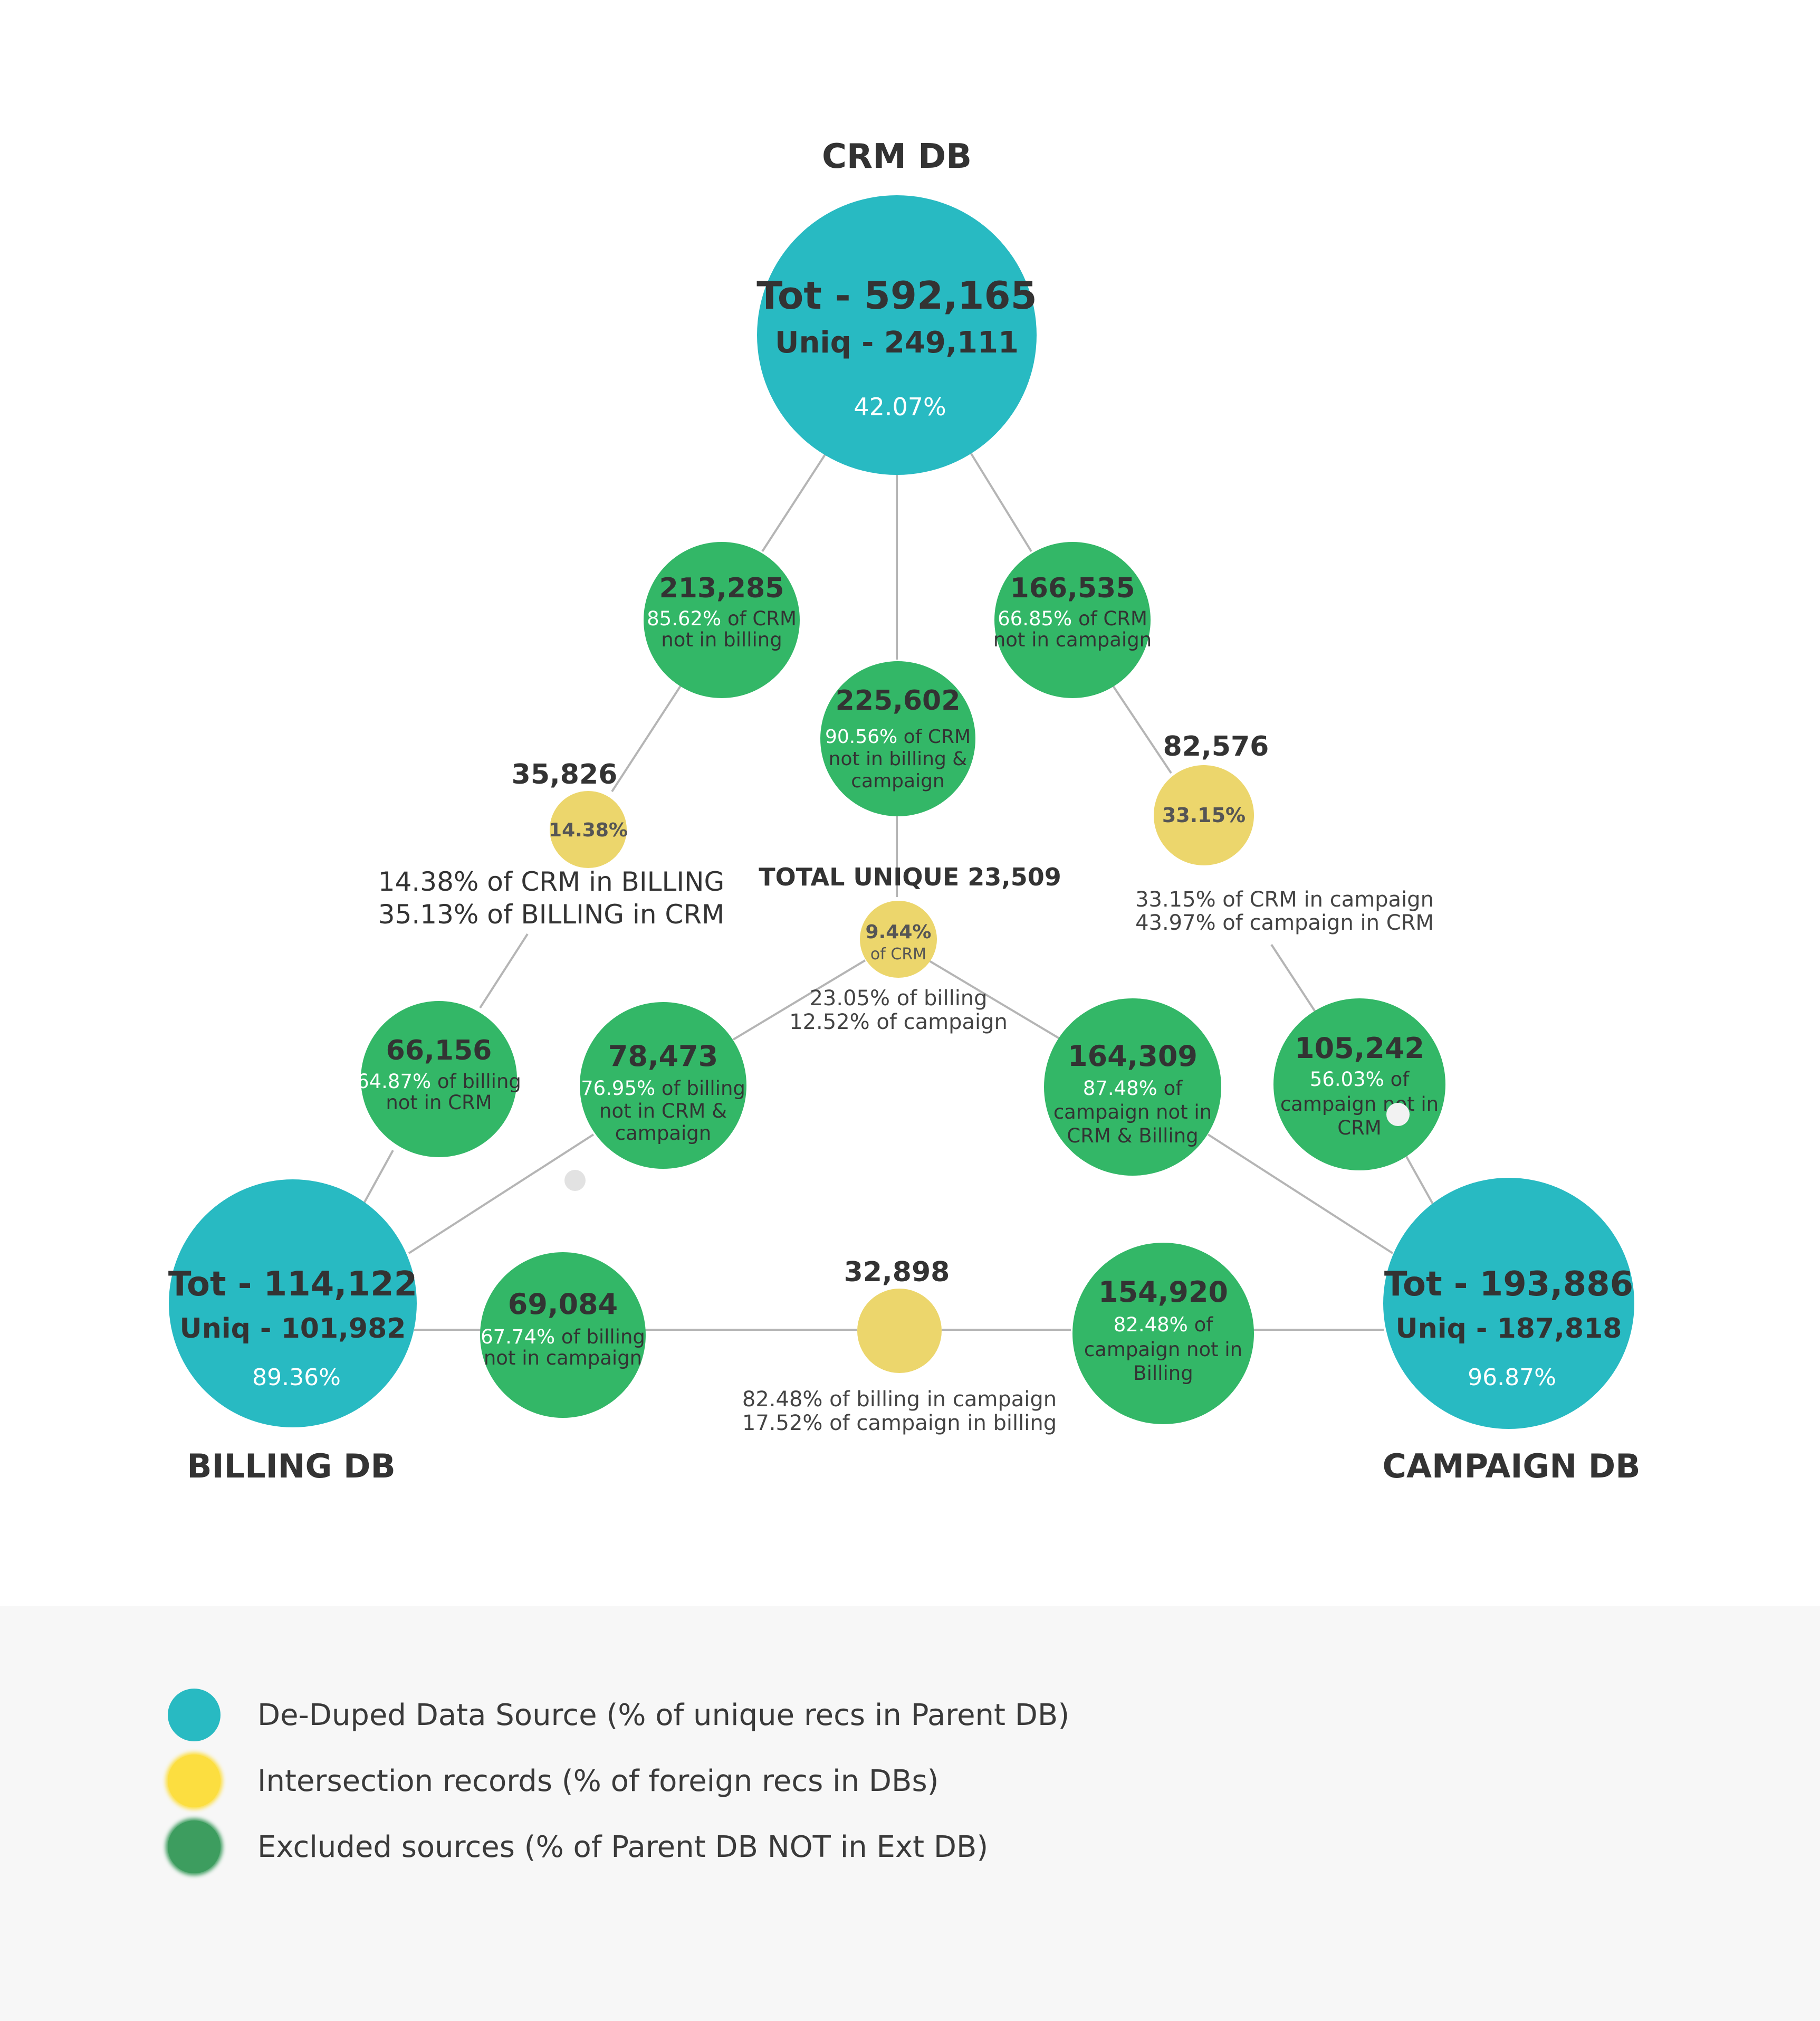 Image resolution: width=1820 pixels, height=2021 pixels. I want to click on excluded-desc-line1: 56.03% of, so click(1360, 1079).